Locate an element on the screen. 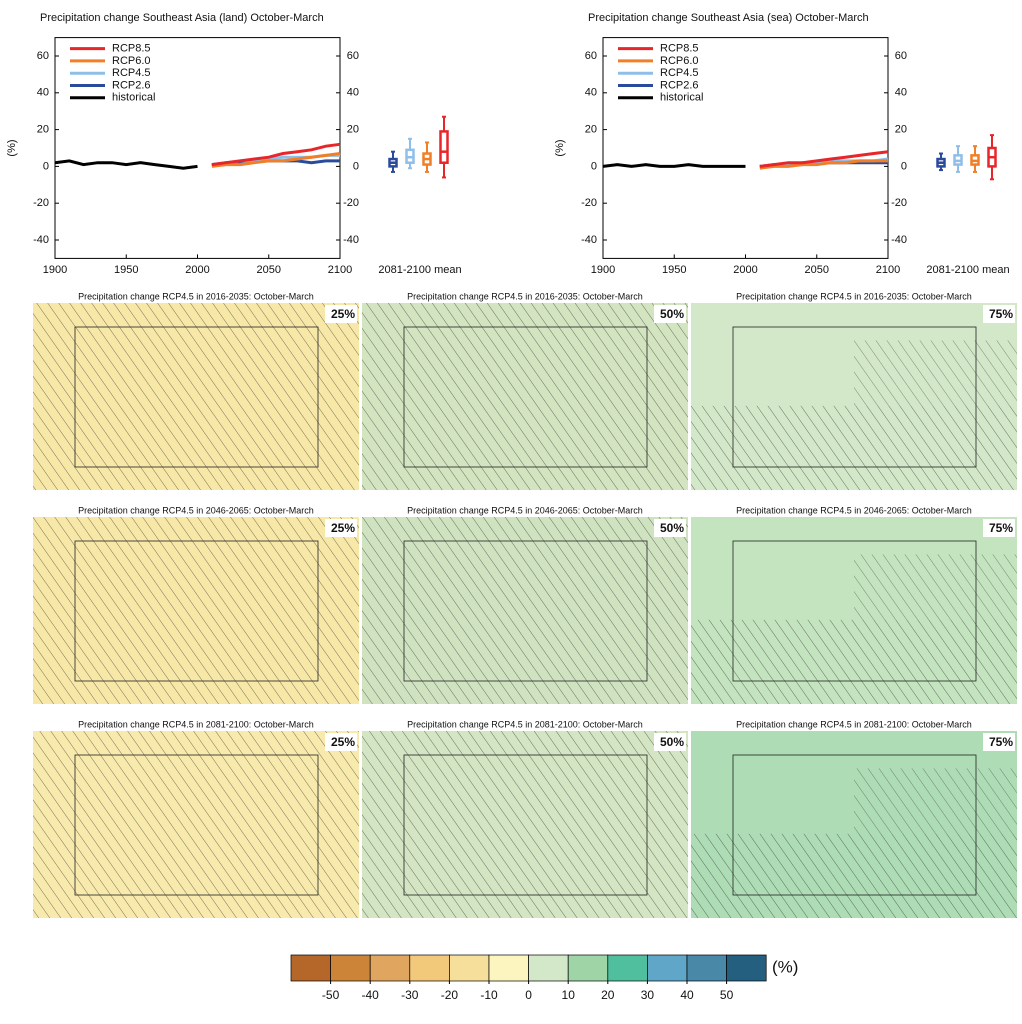 The height and width of the screenshot is (1024, 1022). colorbar-label: 30 is located at coordinates (648, 995).